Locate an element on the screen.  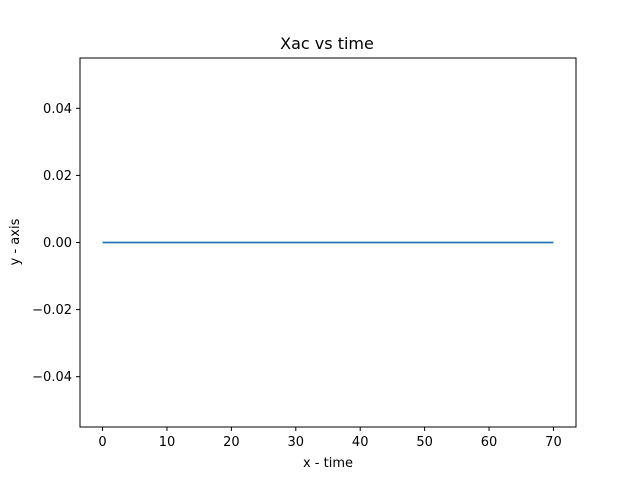
y-tick-label: 0.00 is located at coordinates (57, 243).